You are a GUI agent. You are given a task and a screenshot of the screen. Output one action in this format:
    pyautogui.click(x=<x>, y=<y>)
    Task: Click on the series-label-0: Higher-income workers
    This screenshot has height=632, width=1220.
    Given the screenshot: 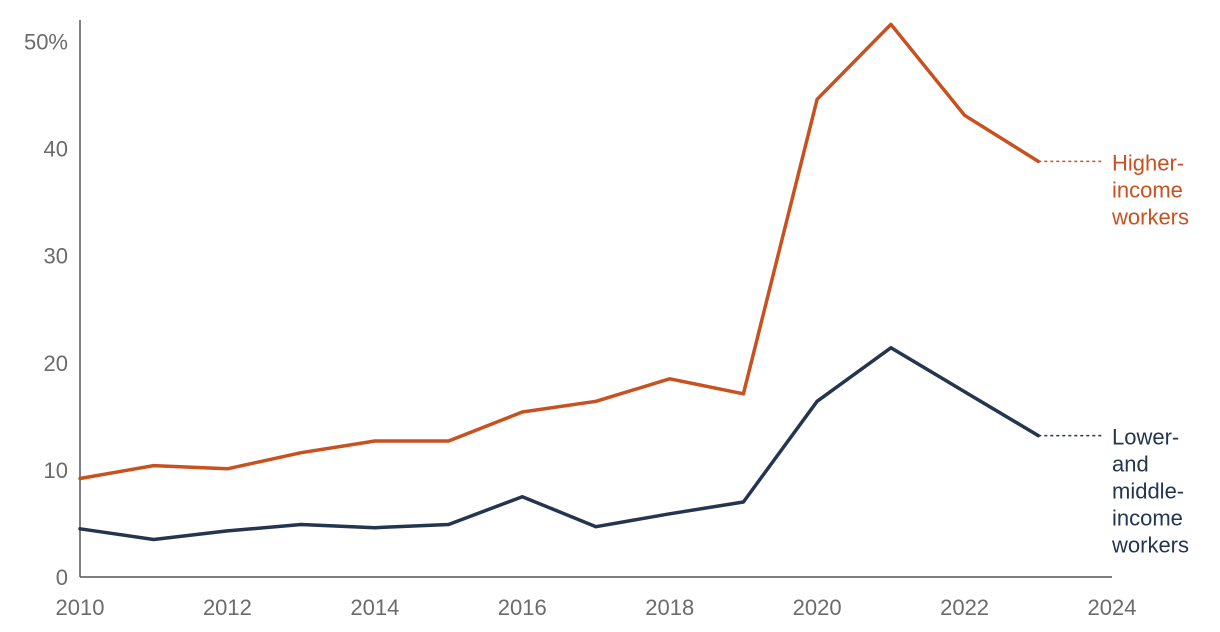 What is the action you would take?
    pyautogui.click(x=1150, y=189)
    